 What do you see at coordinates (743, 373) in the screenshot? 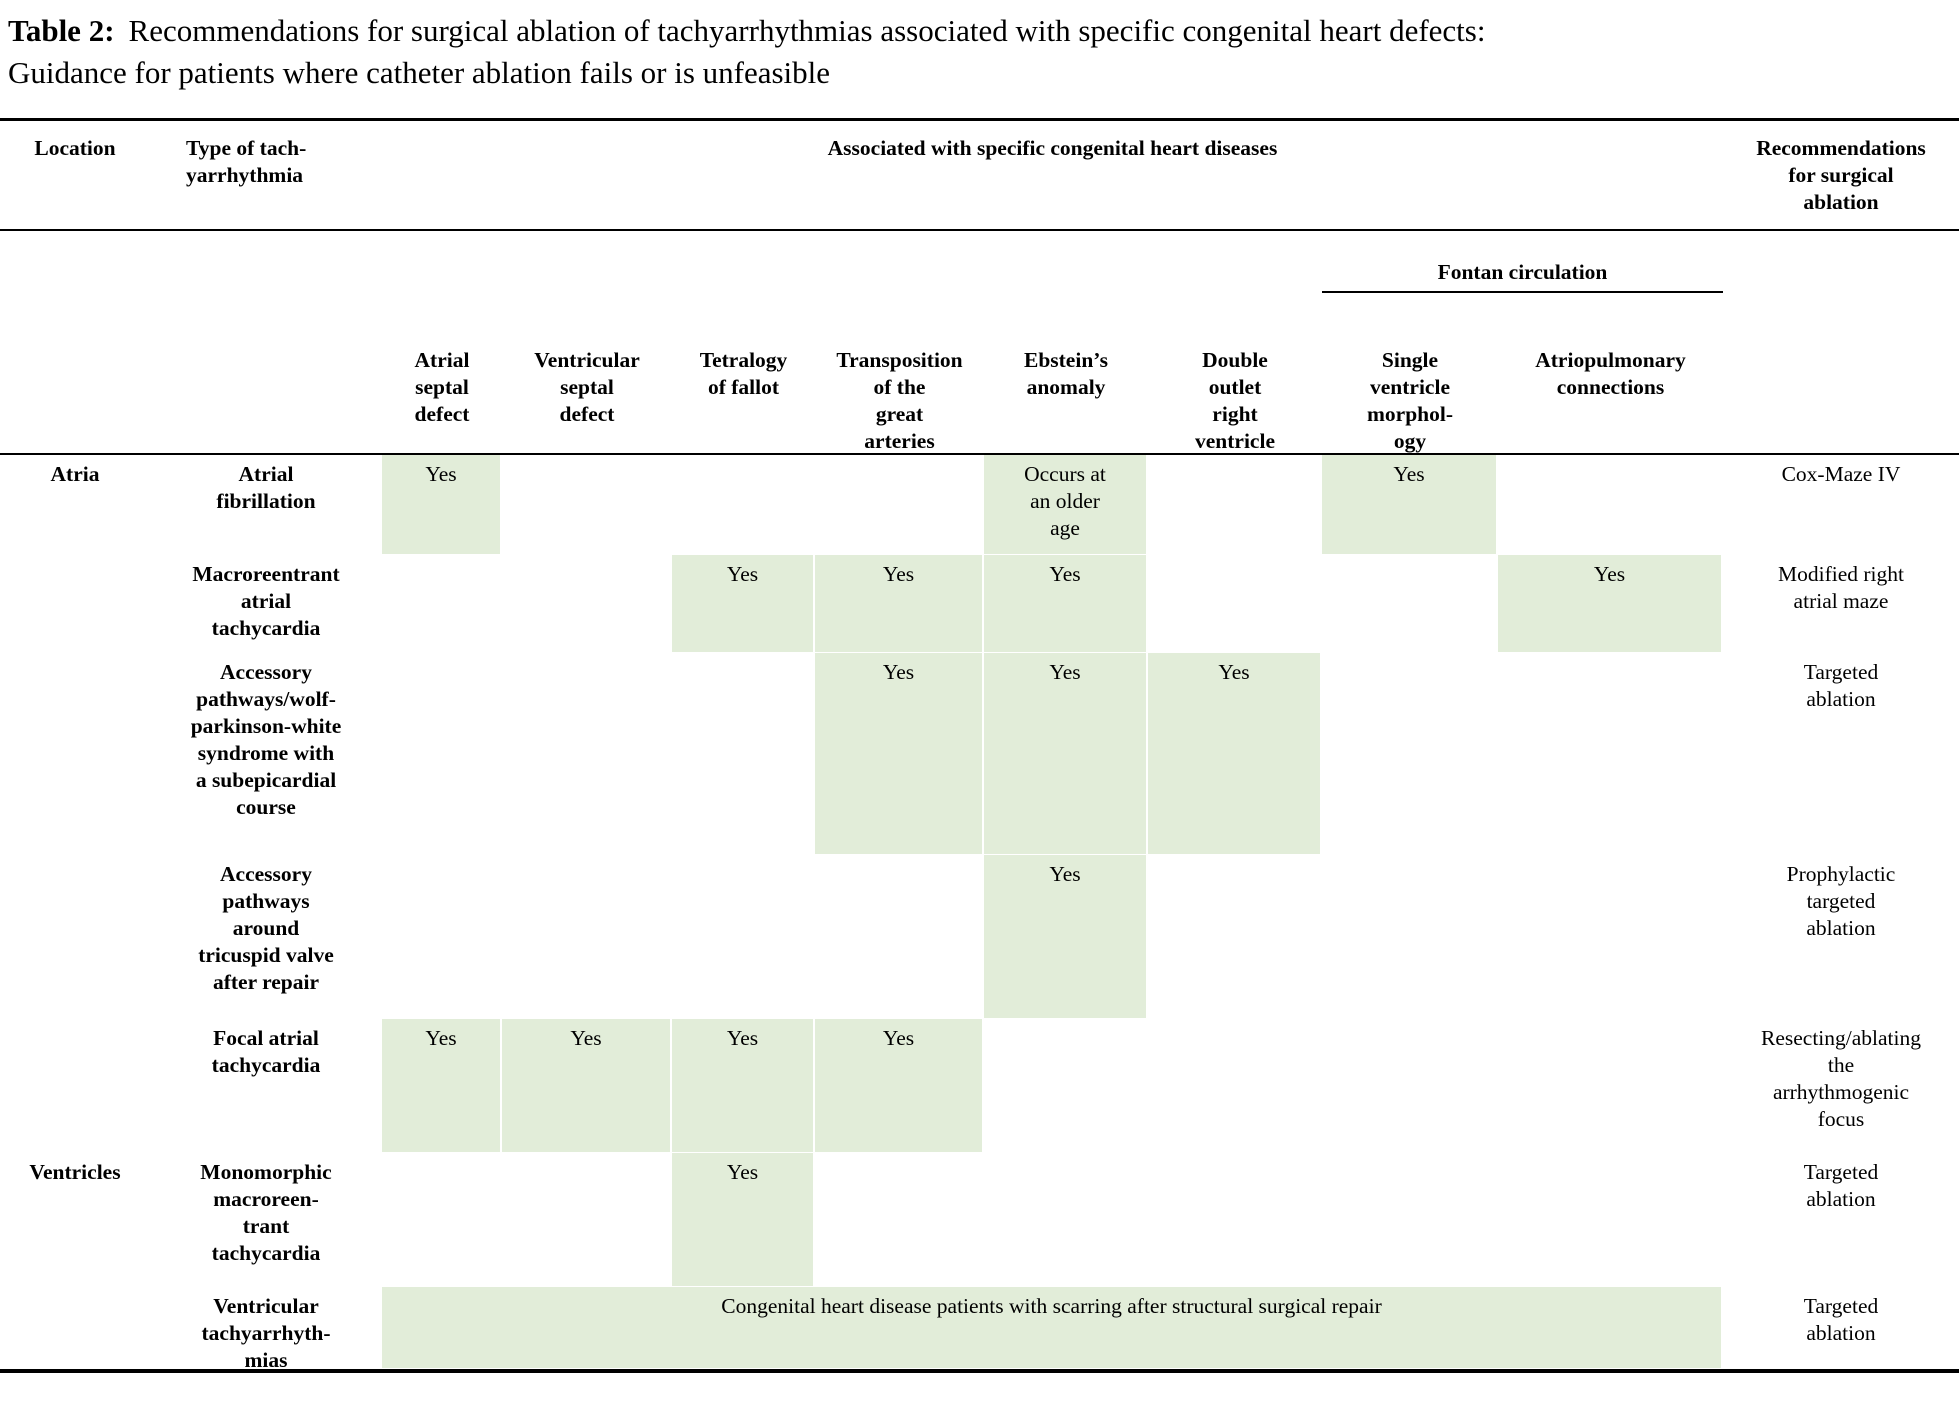
I see `col-header-tof: Tetralogy of fallot` at bounding box center [743, 373].